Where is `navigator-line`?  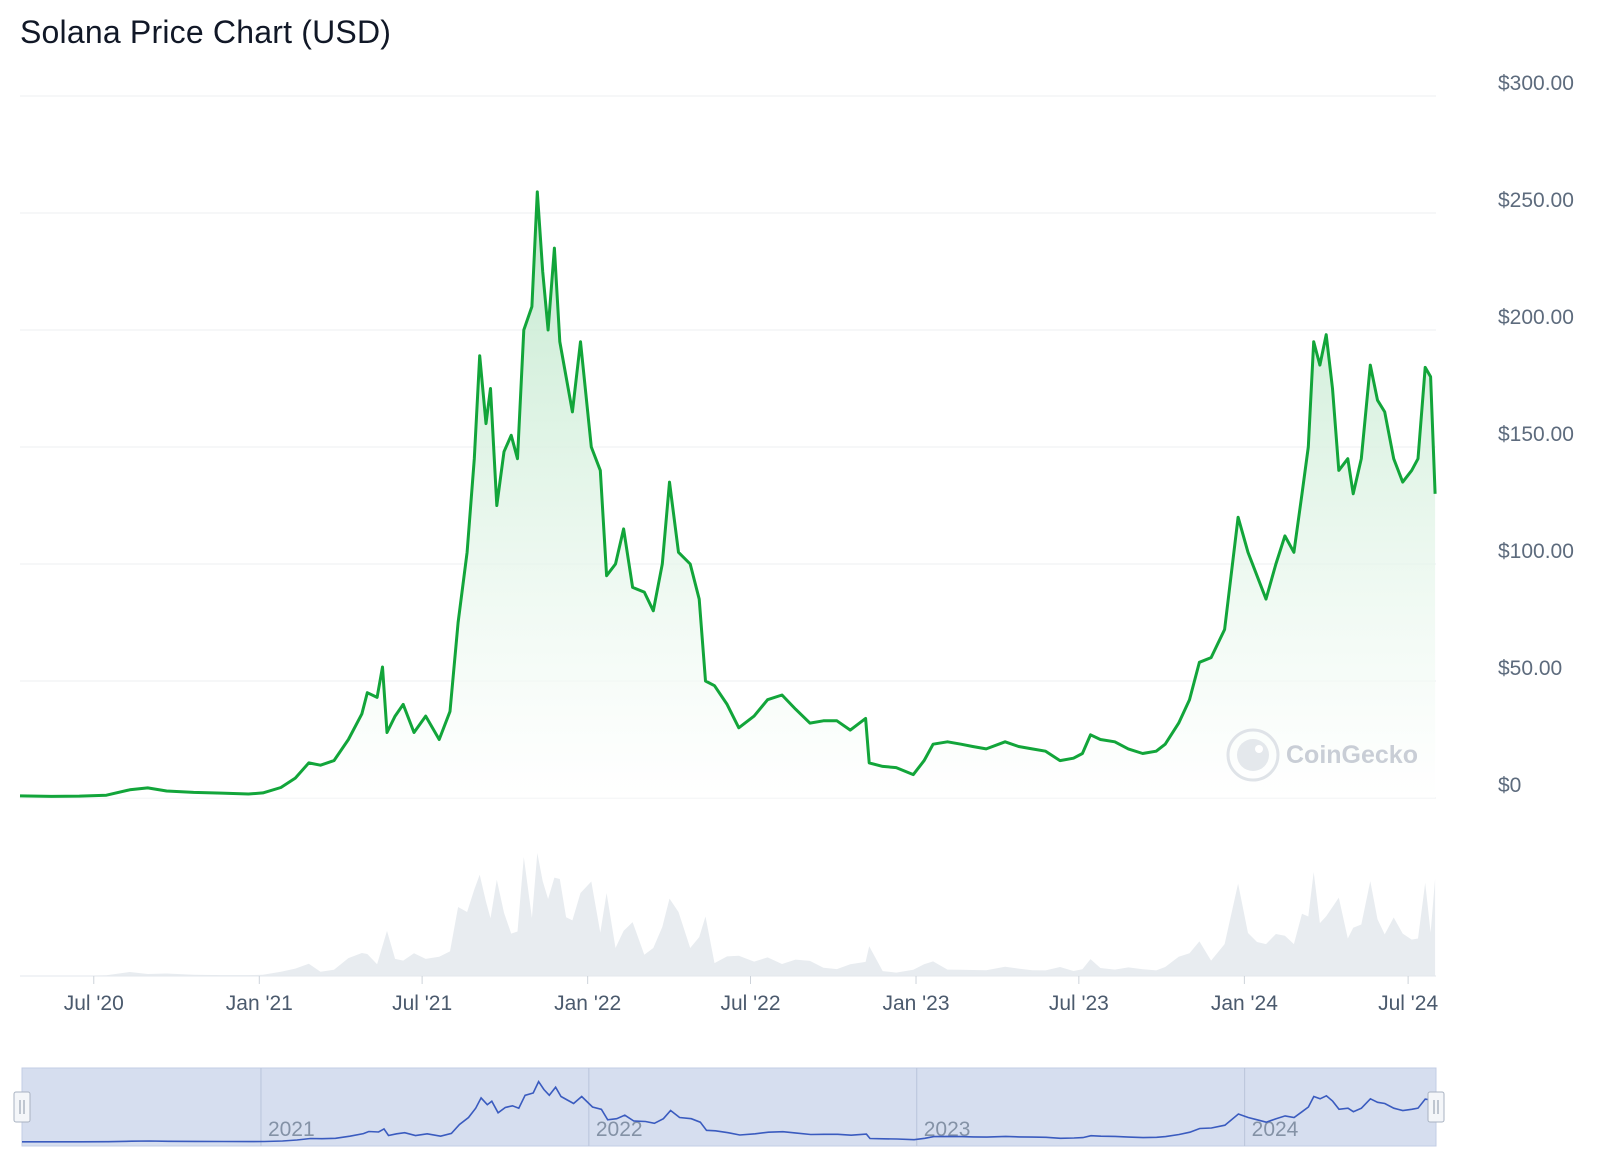
navigator-line is located at coordinates (729, 1111).